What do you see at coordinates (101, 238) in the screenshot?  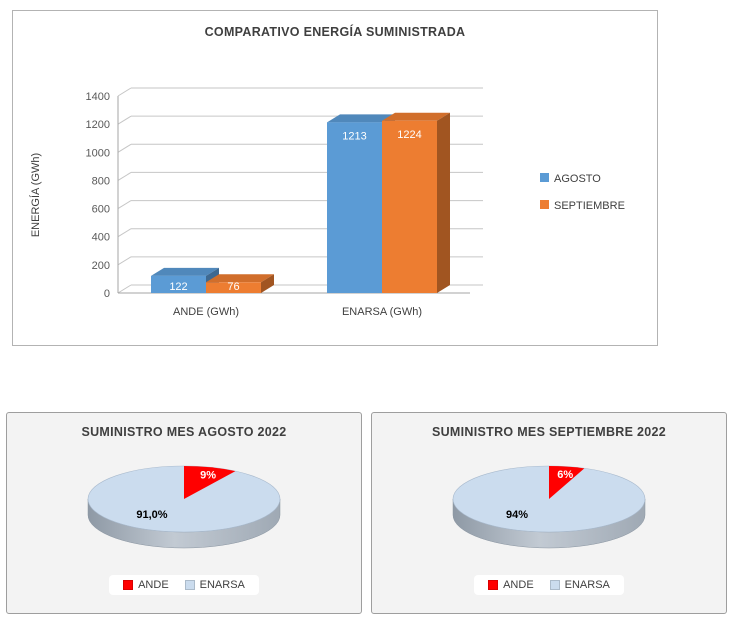 I see `svg-text: 400` at bounding box center [101, 238].